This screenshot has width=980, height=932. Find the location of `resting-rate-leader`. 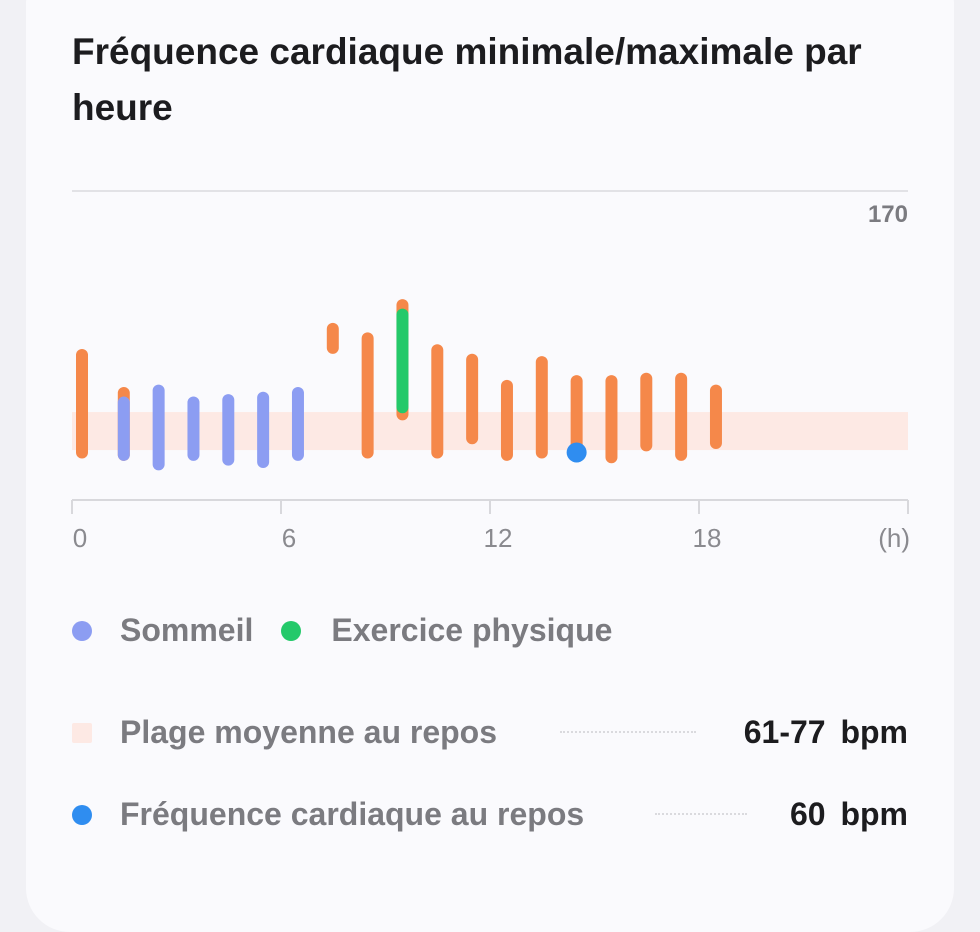

resting-rate-leader is located at coordinates (701, 814).